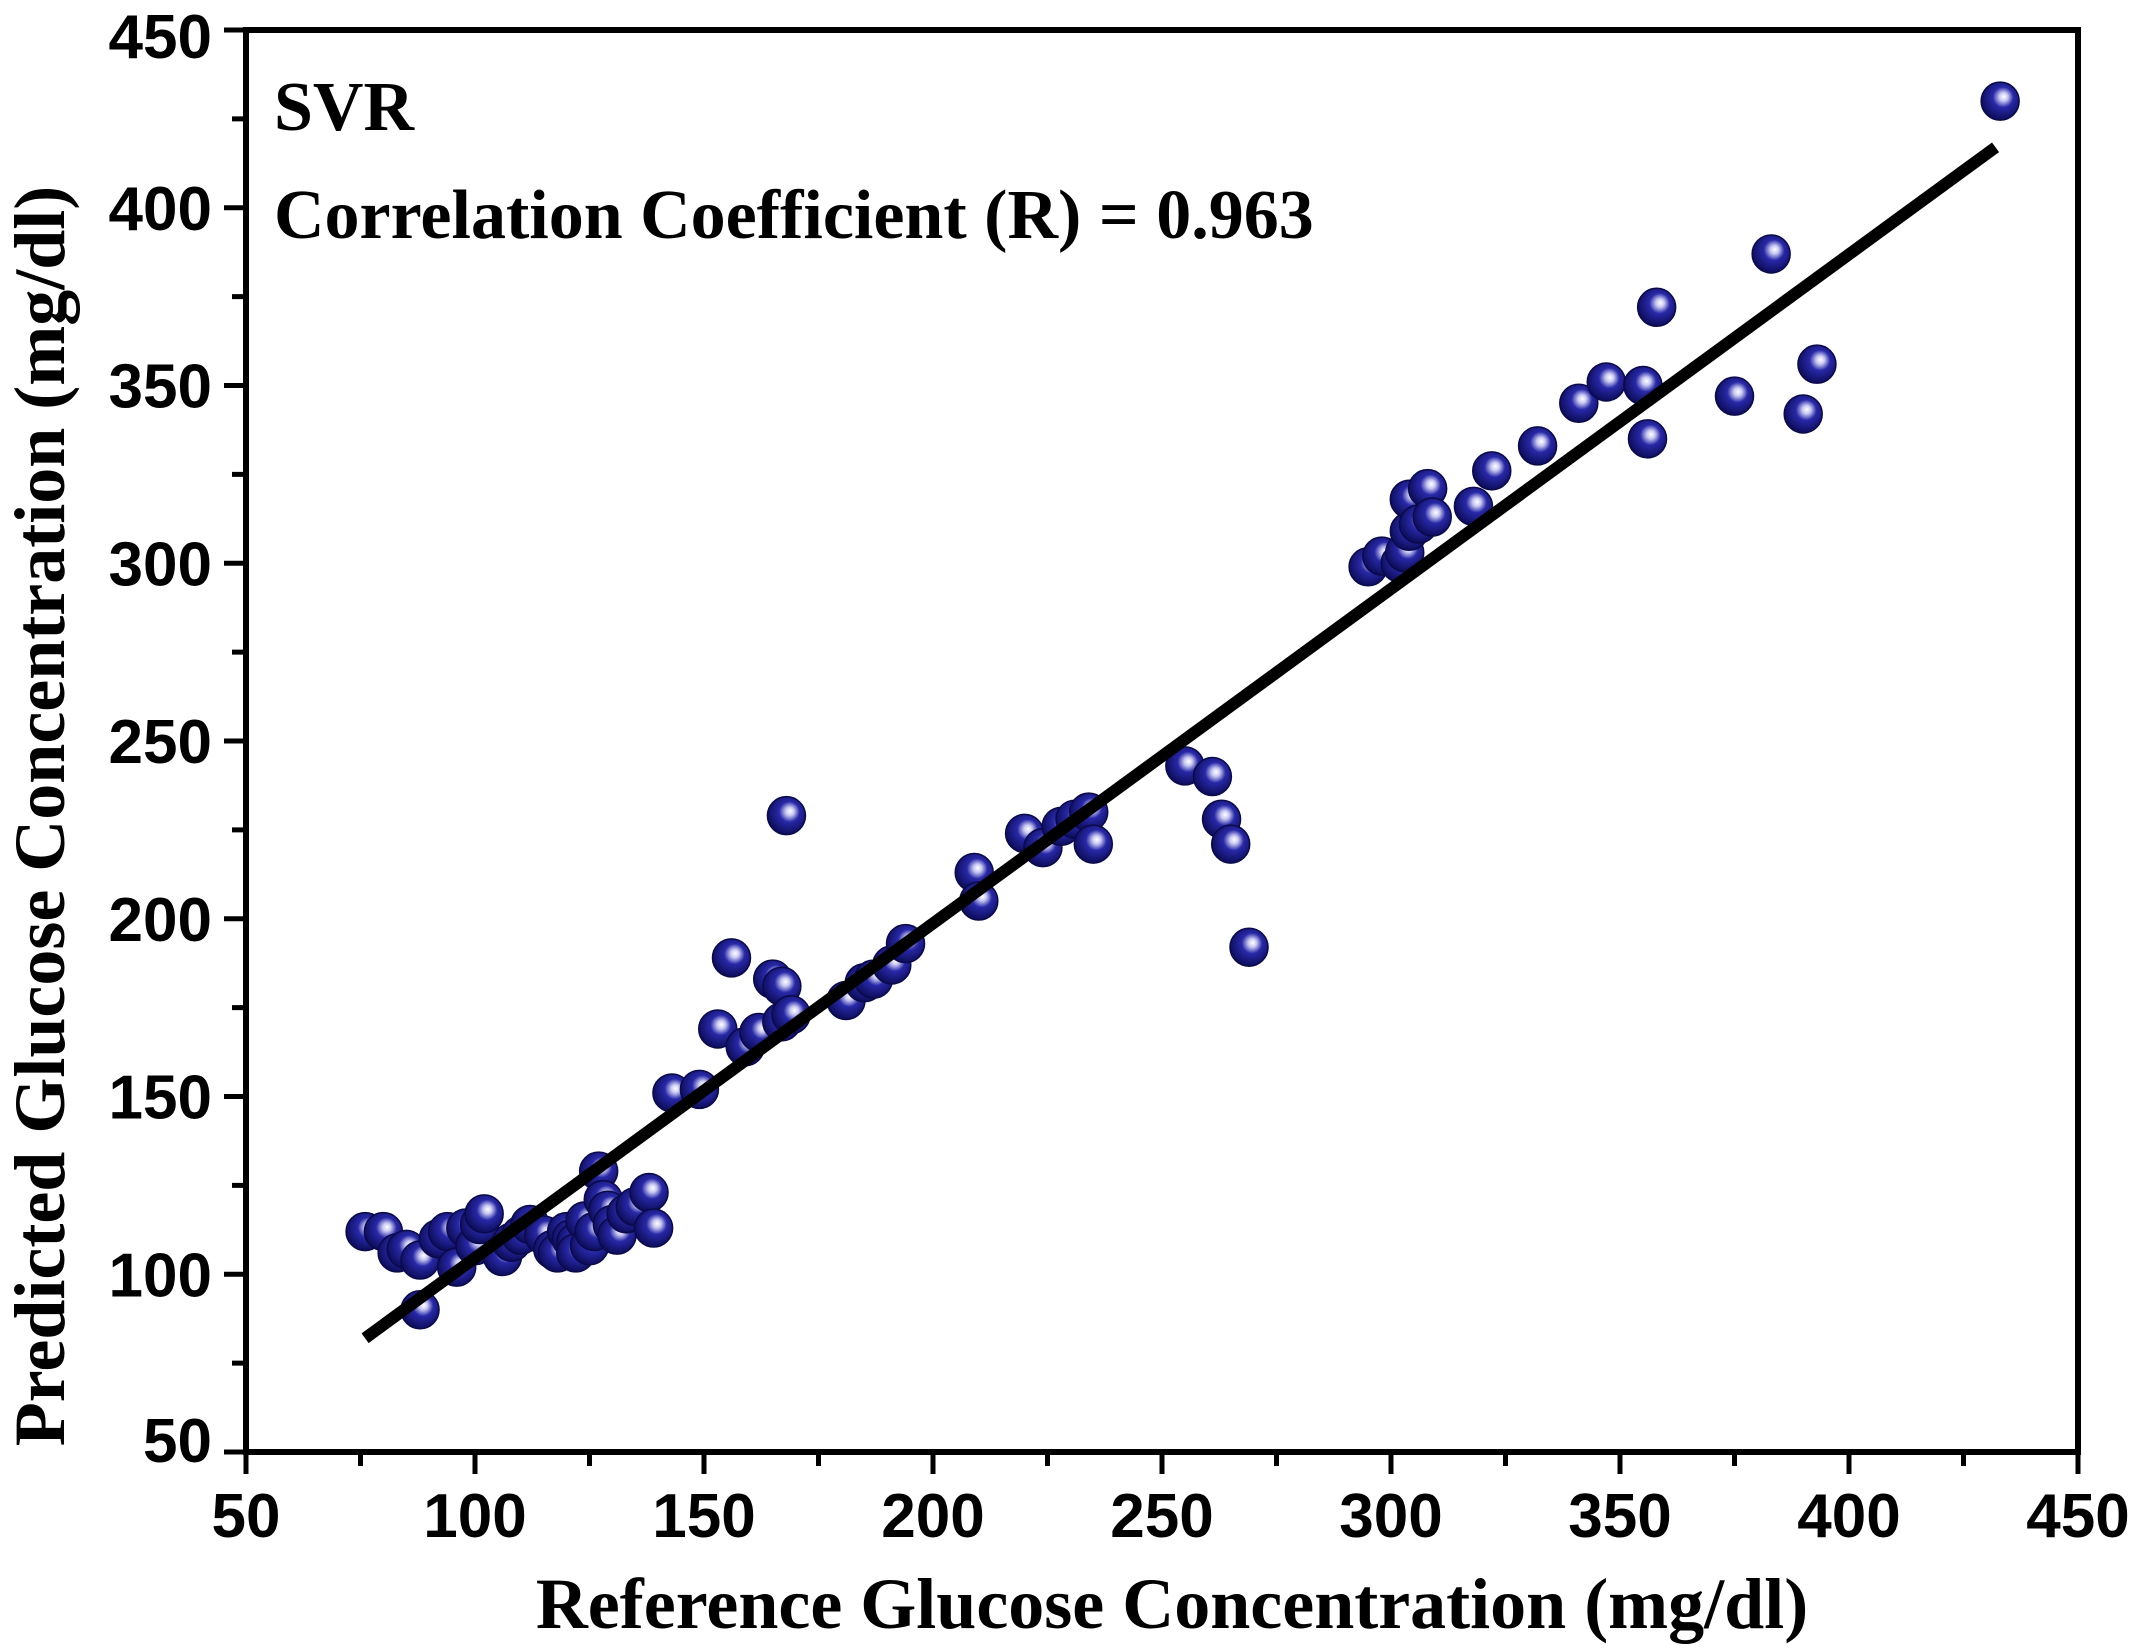 The height and width of the screenshot is (1650, 2137). Describe the element at coordinates (160, 920) in the screenshot. I see `y-tick-label: 200` at that location.